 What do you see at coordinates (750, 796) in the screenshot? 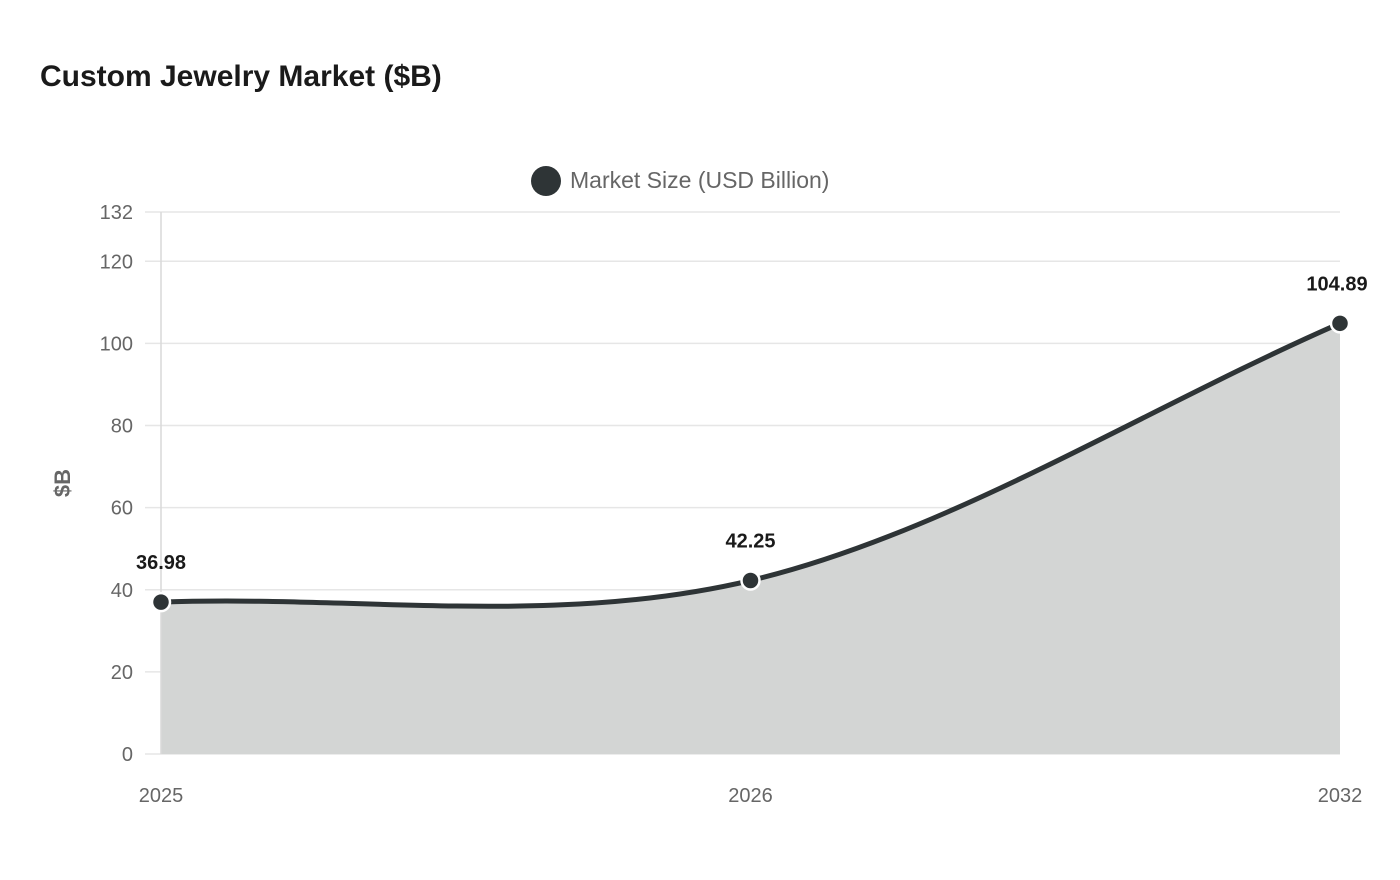
I see `x-tick-label: 2026` at bounding box center [750, 796].